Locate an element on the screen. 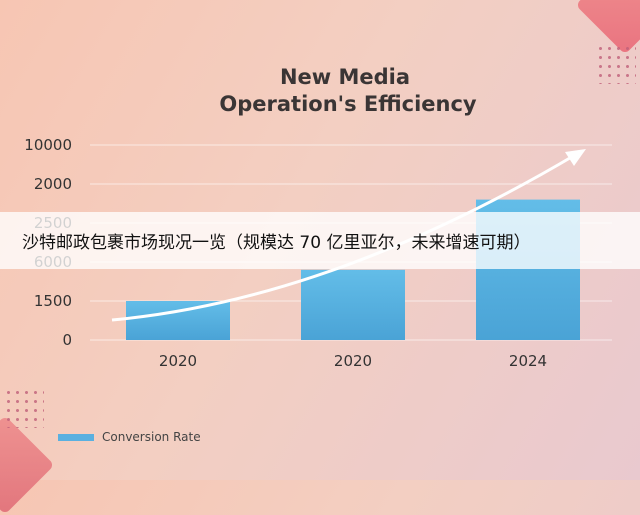 The height and width of the screenshot is (515, 640). y-tick-label: 10000 is located at coordinates (48, 145).